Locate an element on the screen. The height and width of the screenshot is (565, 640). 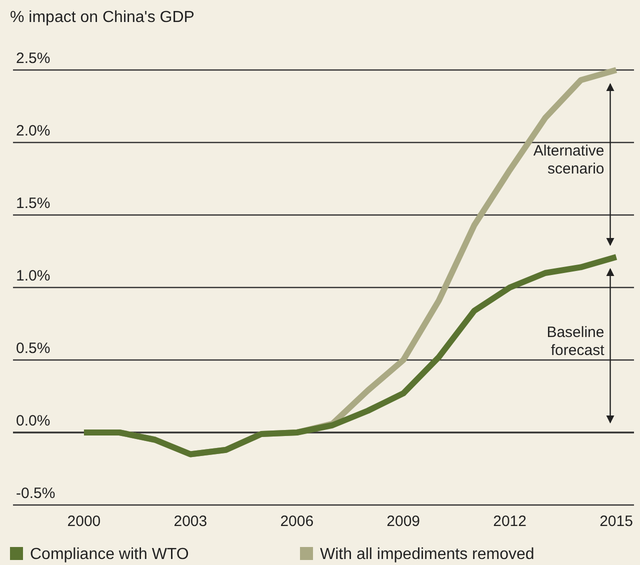
y-axis-title: % impact on China's GDP is located at coordinates (102, 17).